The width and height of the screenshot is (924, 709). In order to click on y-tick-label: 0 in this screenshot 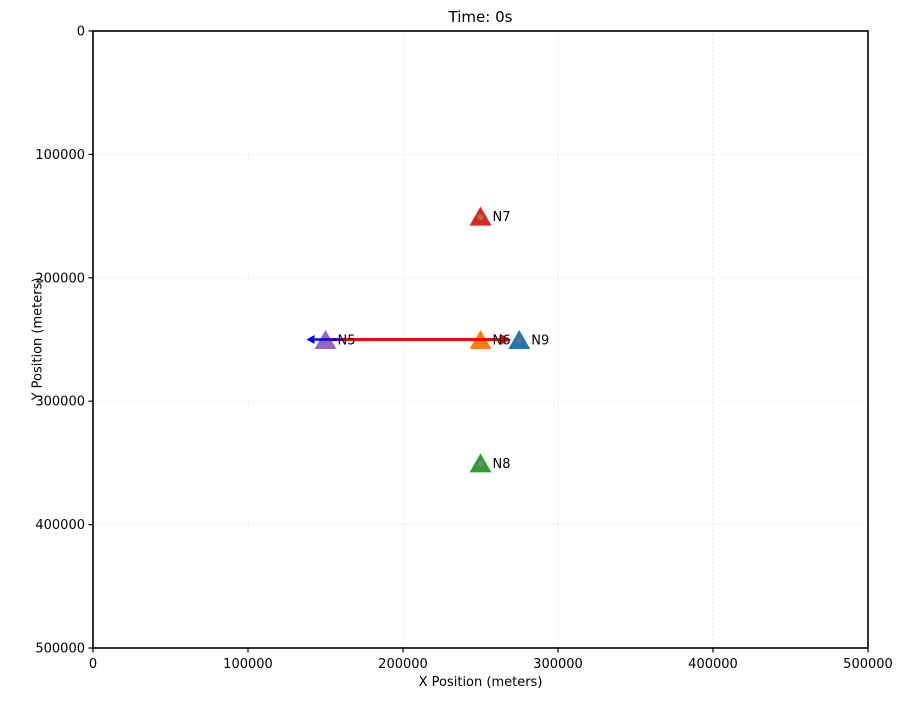, I will do `click(81, 32)`.